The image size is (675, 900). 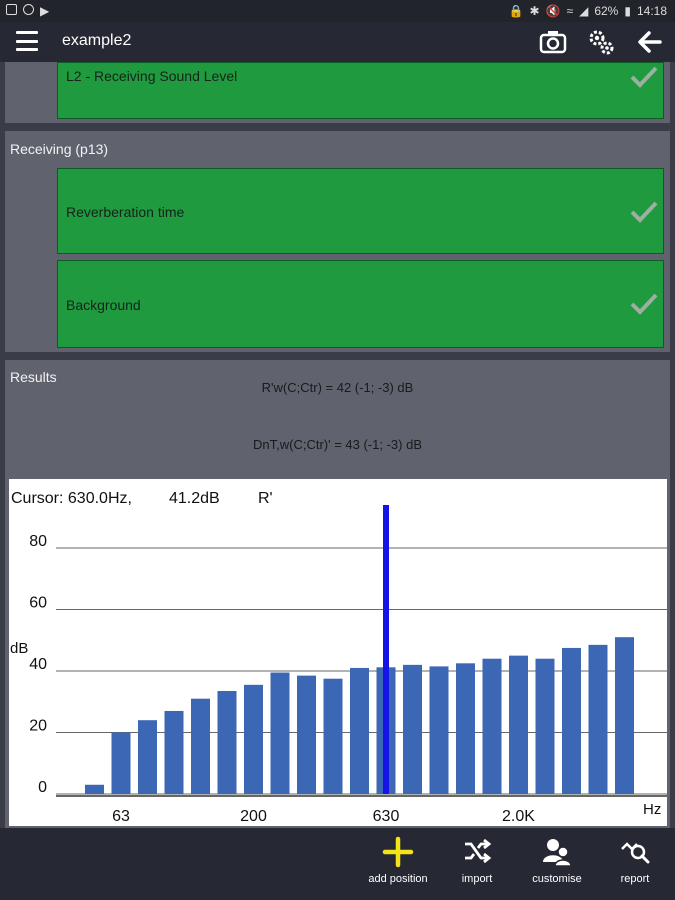 I want to click on bar-50hz, so click(x=94, y=789).